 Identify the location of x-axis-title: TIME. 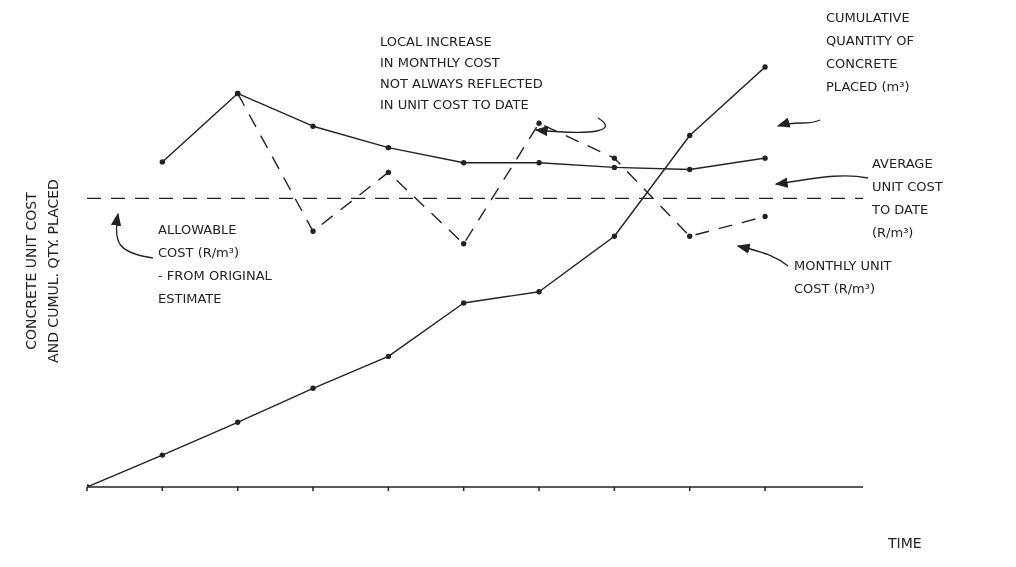
(904, 543).